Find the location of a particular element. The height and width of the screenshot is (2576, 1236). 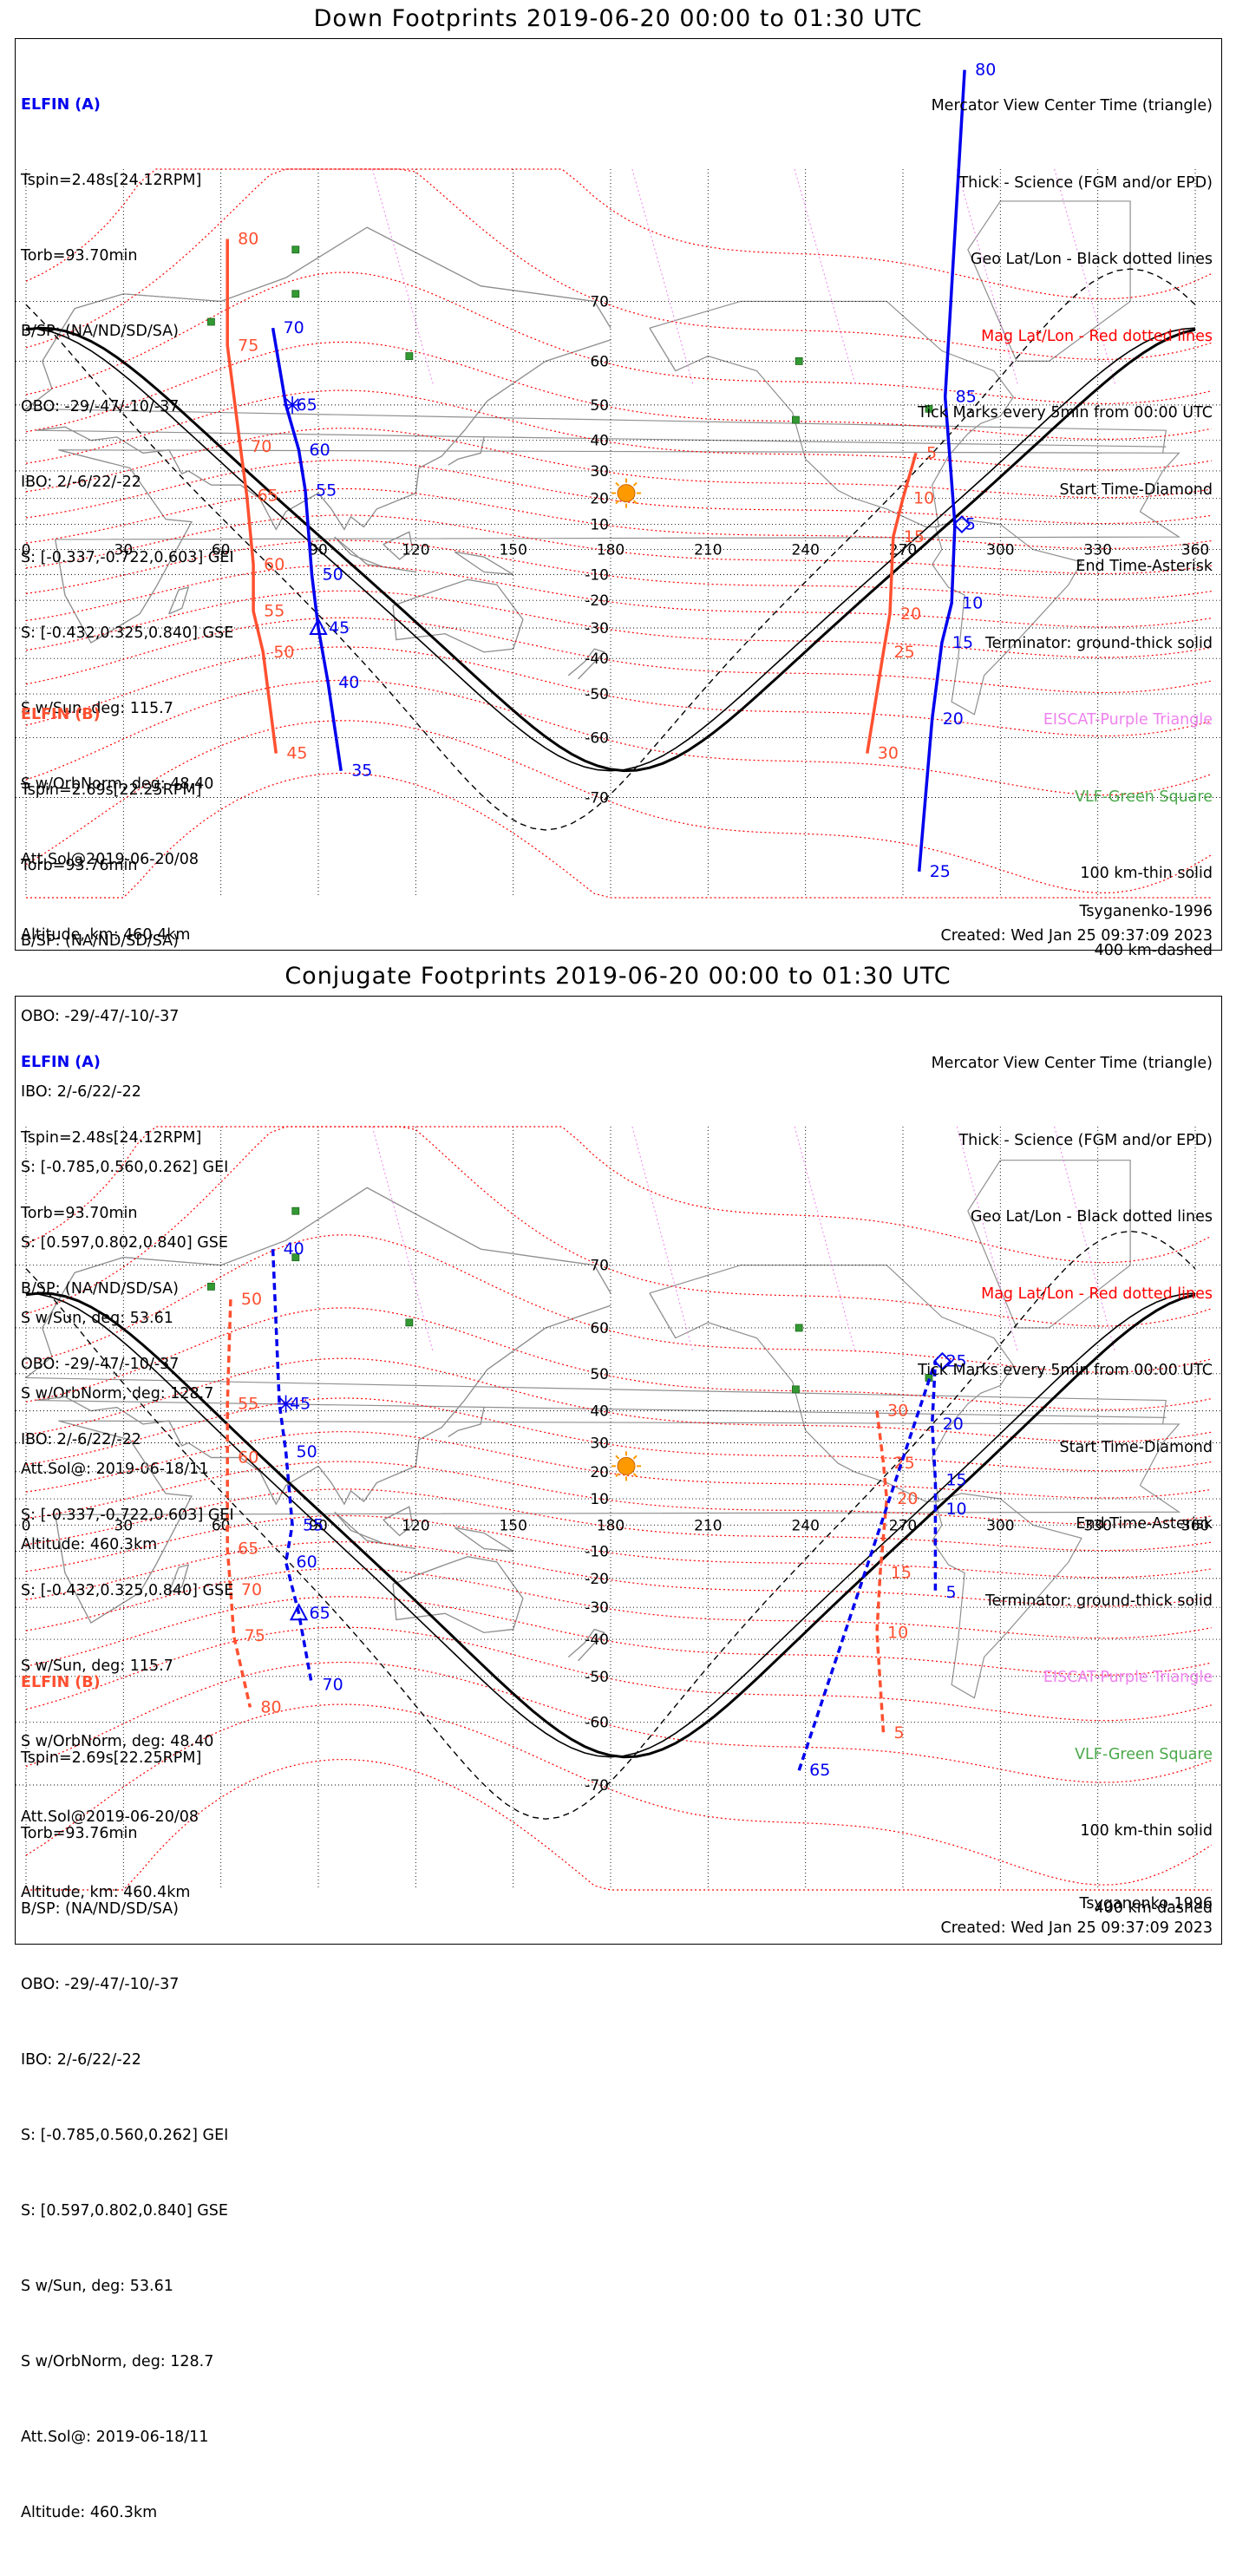

lon-tick-label: 120 is located at coordinates (415, 1525).